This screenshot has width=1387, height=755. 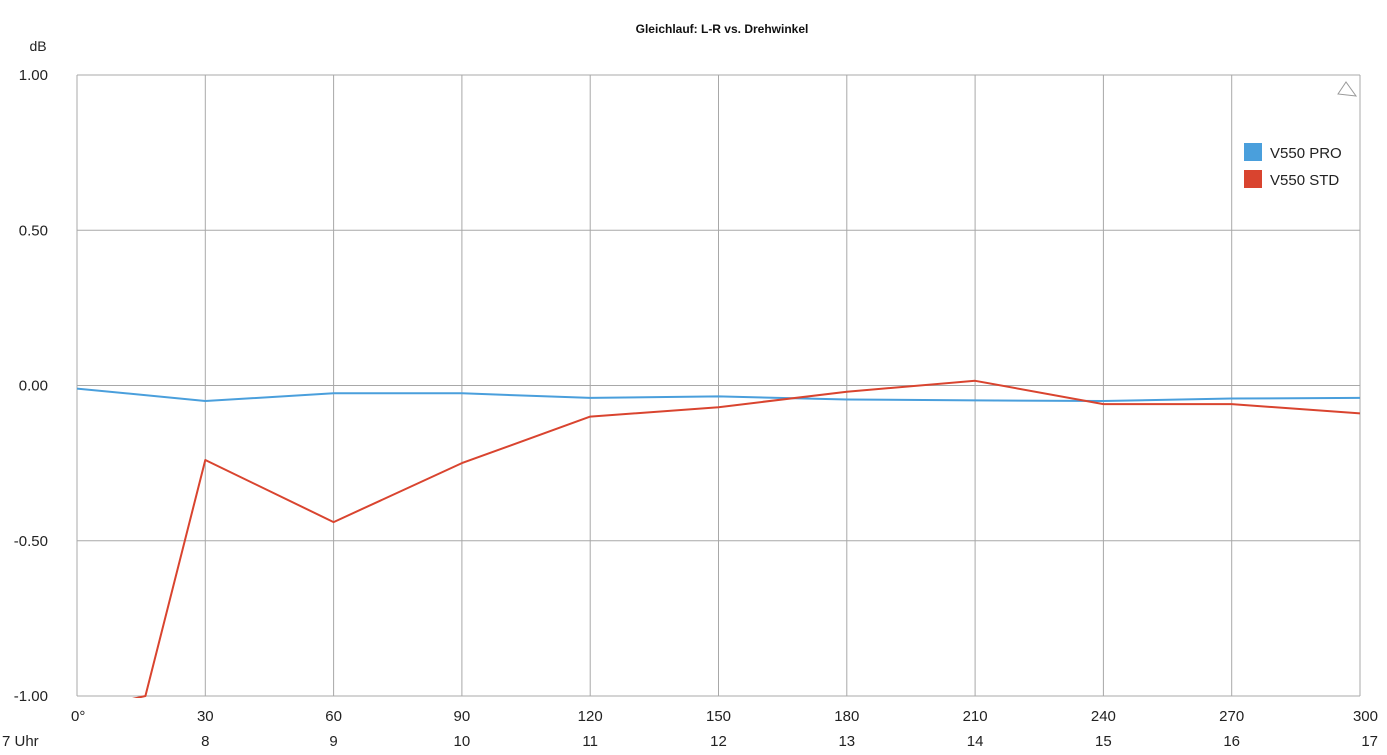 I want to click on legend-label: V550 STD, so click(x=1304, y=180).